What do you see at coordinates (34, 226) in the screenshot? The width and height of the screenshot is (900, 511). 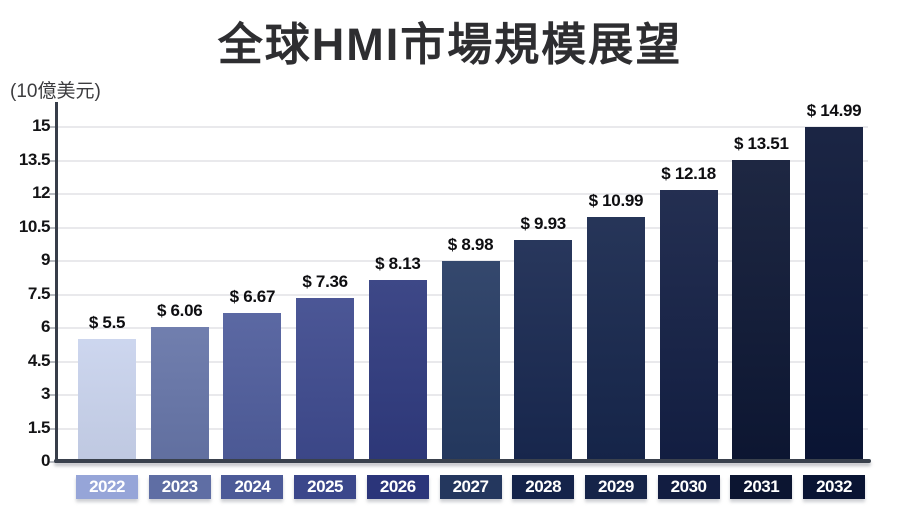 I see `y-tick-label: 10.5` at bounding box center [34, 226].